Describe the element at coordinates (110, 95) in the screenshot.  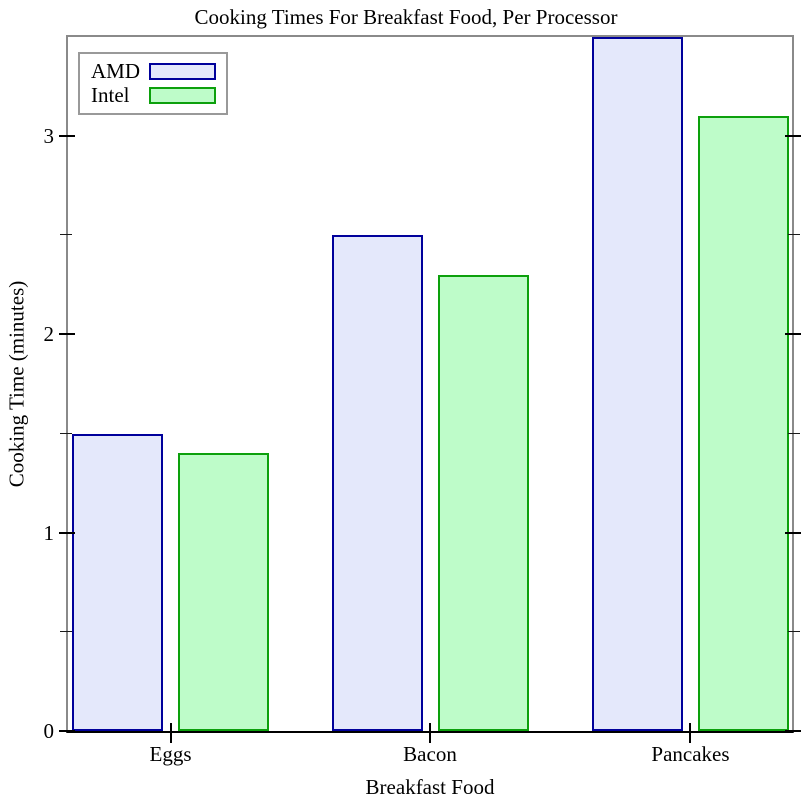
I see `legend-label-intel: Intel` at that location.